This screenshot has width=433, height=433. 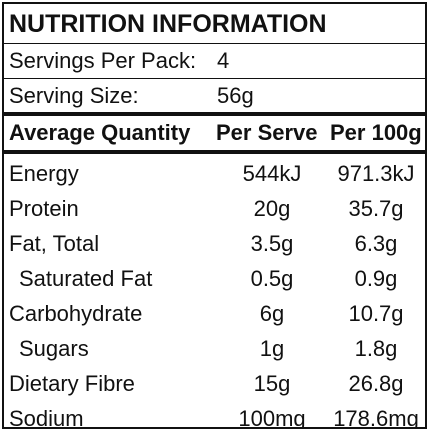 What do you see at coordinates (376, 417) in the screenshot?
I see `nutrient-per-100g: 178.6mg` at bounding box center [376, 417].